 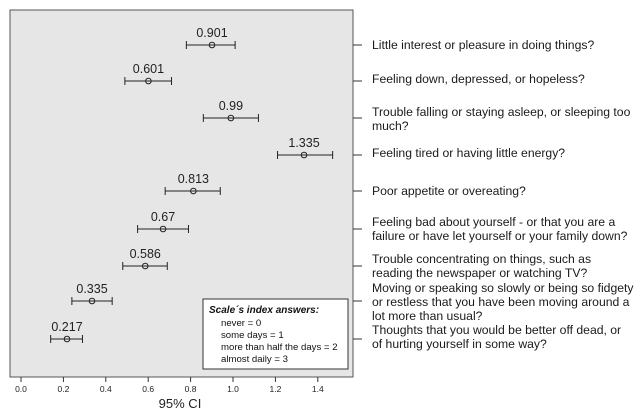 I want to click on x-tick-label: 0.4, so click(x=106, y=389).